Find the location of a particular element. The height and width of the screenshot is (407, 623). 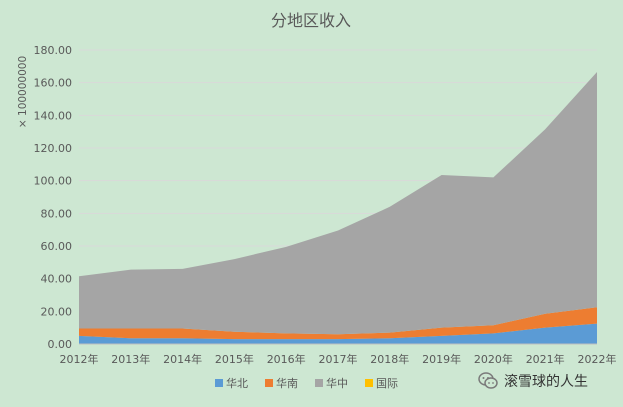

legend-item-3: 国际 is located at coordinates (381, 383).